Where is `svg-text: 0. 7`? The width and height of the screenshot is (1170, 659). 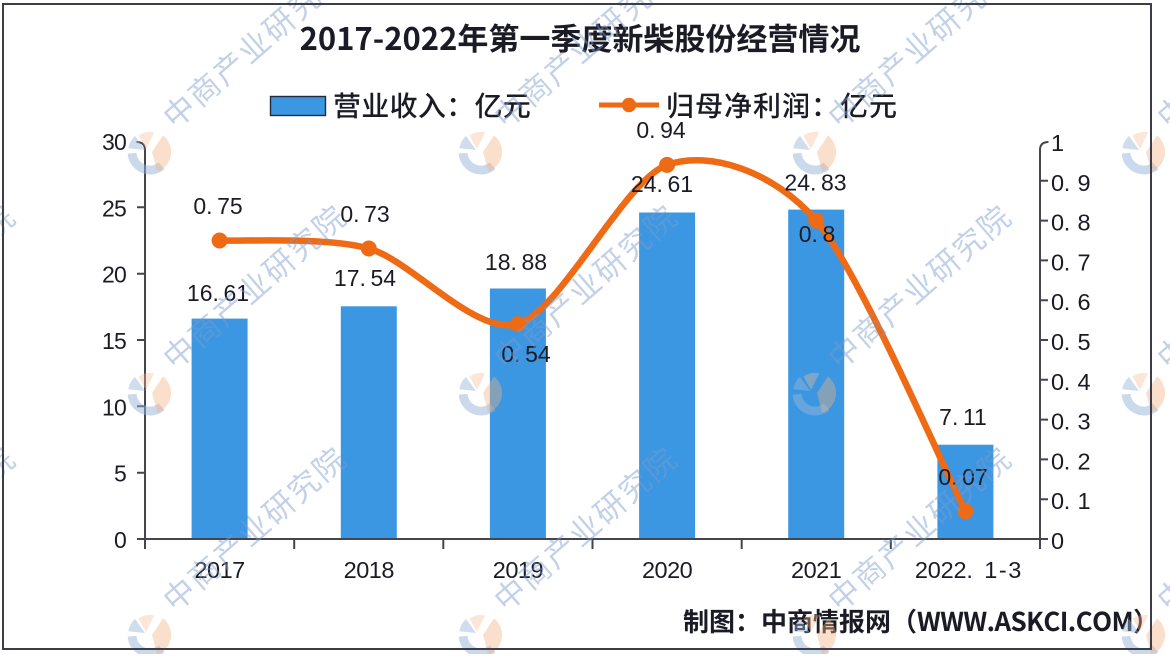
svg-text: 0. 7 is located at coordinates (1070, 262).